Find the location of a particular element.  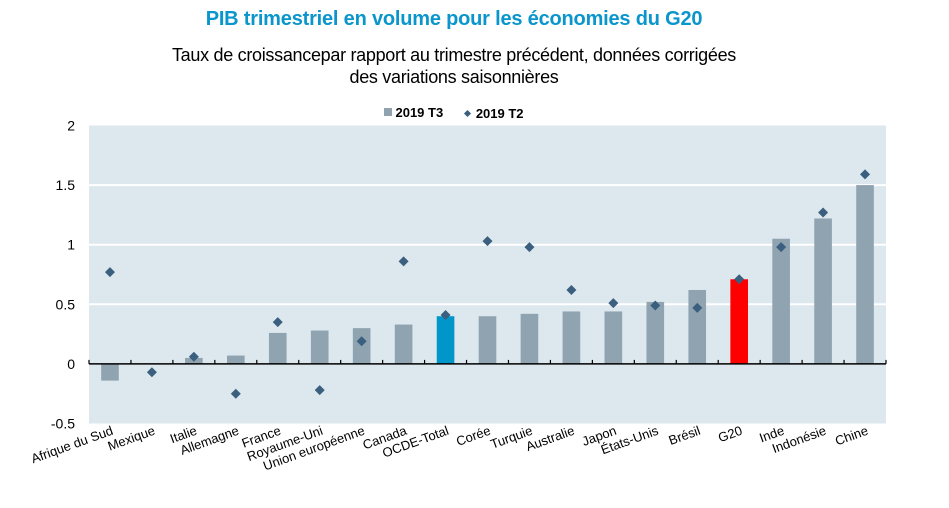

y-axis-ticks: 2 1.5 1 0.5 0 -0.5 is located at coordinates (63, 275).